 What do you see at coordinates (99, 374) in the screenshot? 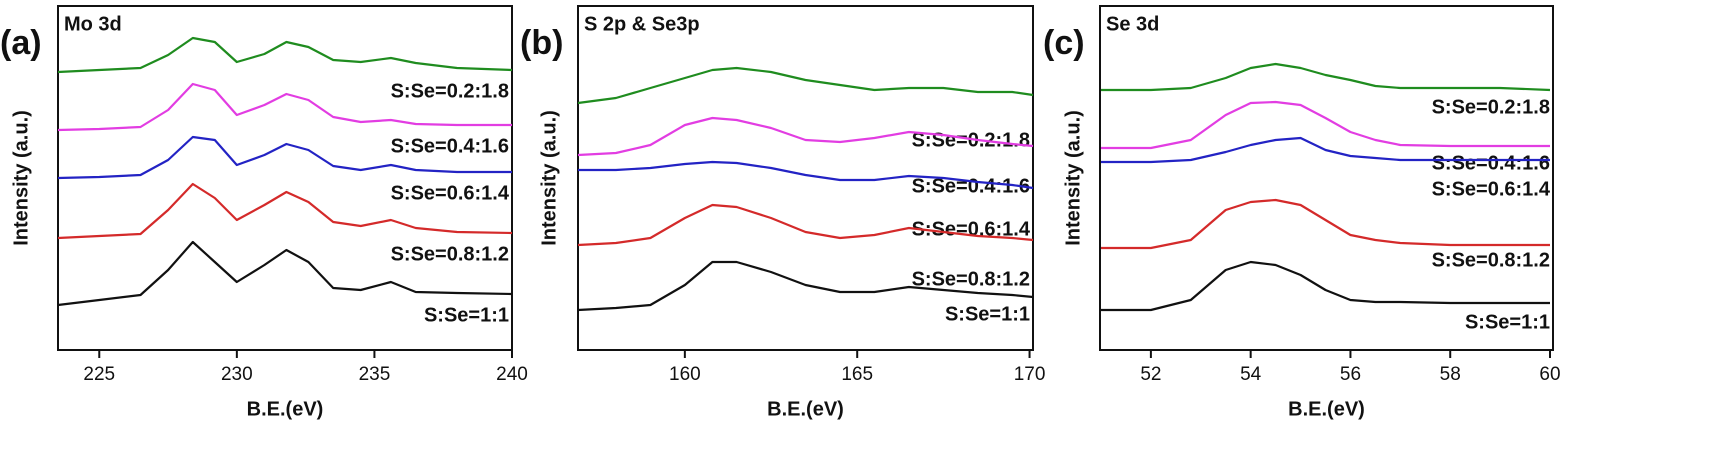
I see `x-tick-label: 225` at bounding box center [99, 374].